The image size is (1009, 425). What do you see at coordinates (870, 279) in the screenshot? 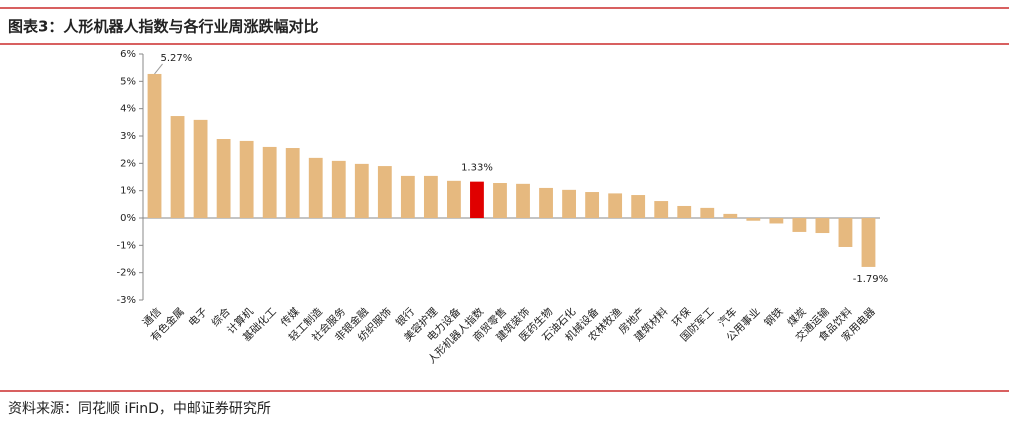
I see `value-label: -1.79%` at bounding box center [870, 279].